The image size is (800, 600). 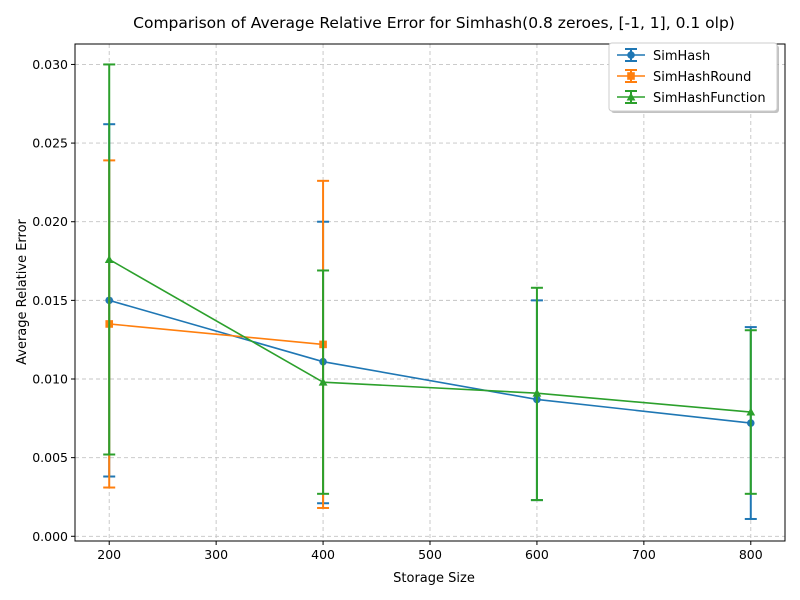 I want to click on y-tick-label: 0.010, so click(x=50, y=379).